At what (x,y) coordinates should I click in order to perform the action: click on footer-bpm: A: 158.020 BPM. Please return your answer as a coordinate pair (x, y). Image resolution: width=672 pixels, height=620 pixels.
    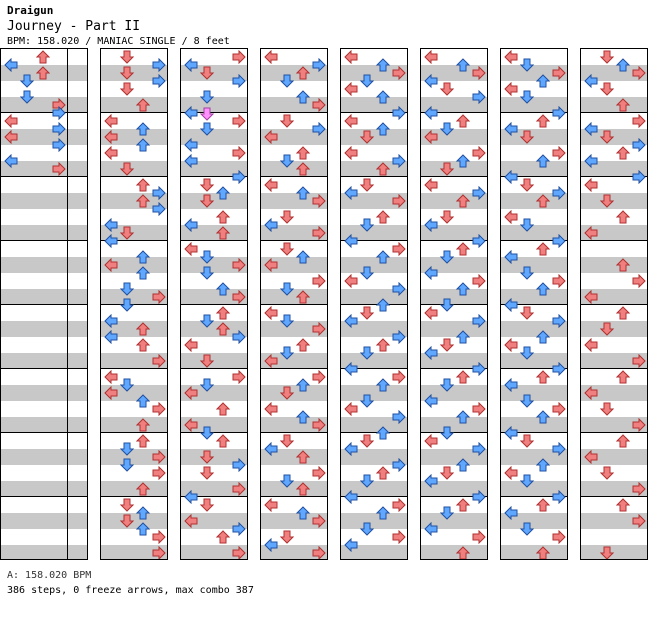
    Looking at the image, I should click on (49, 575).